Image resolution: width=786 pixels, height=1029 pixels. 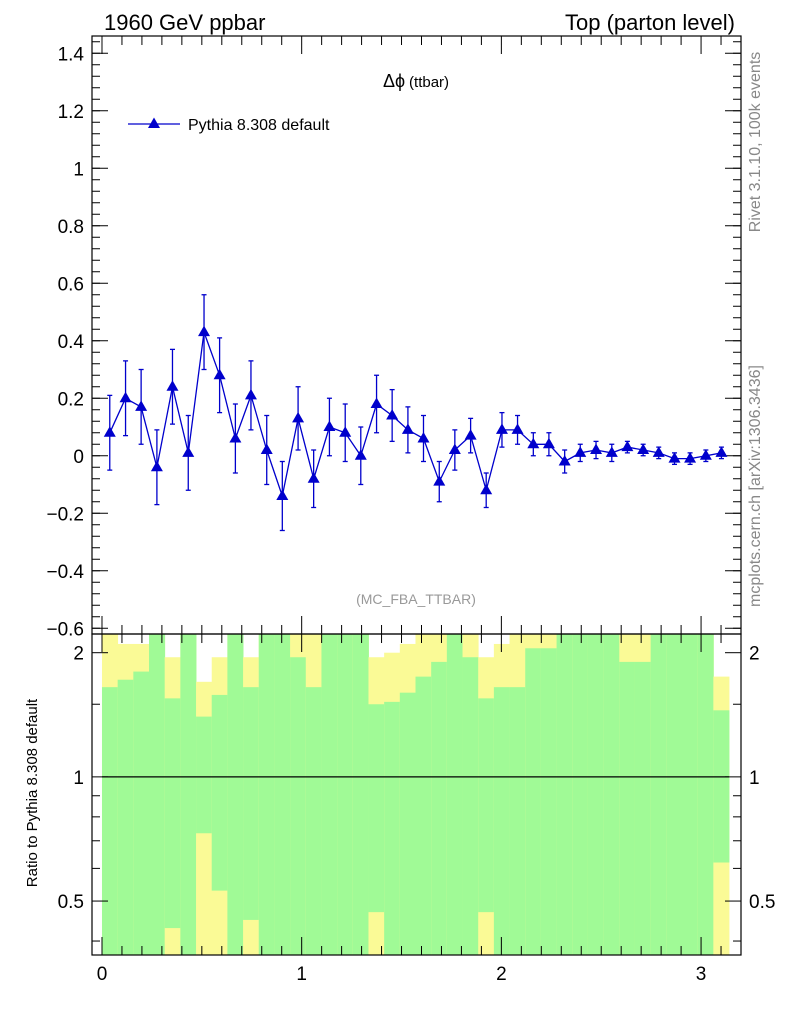 What do you see at coordinates (78, 457) in the screenshot?
I see `main-ytick-label: 0` at bounding box center [78, 457].